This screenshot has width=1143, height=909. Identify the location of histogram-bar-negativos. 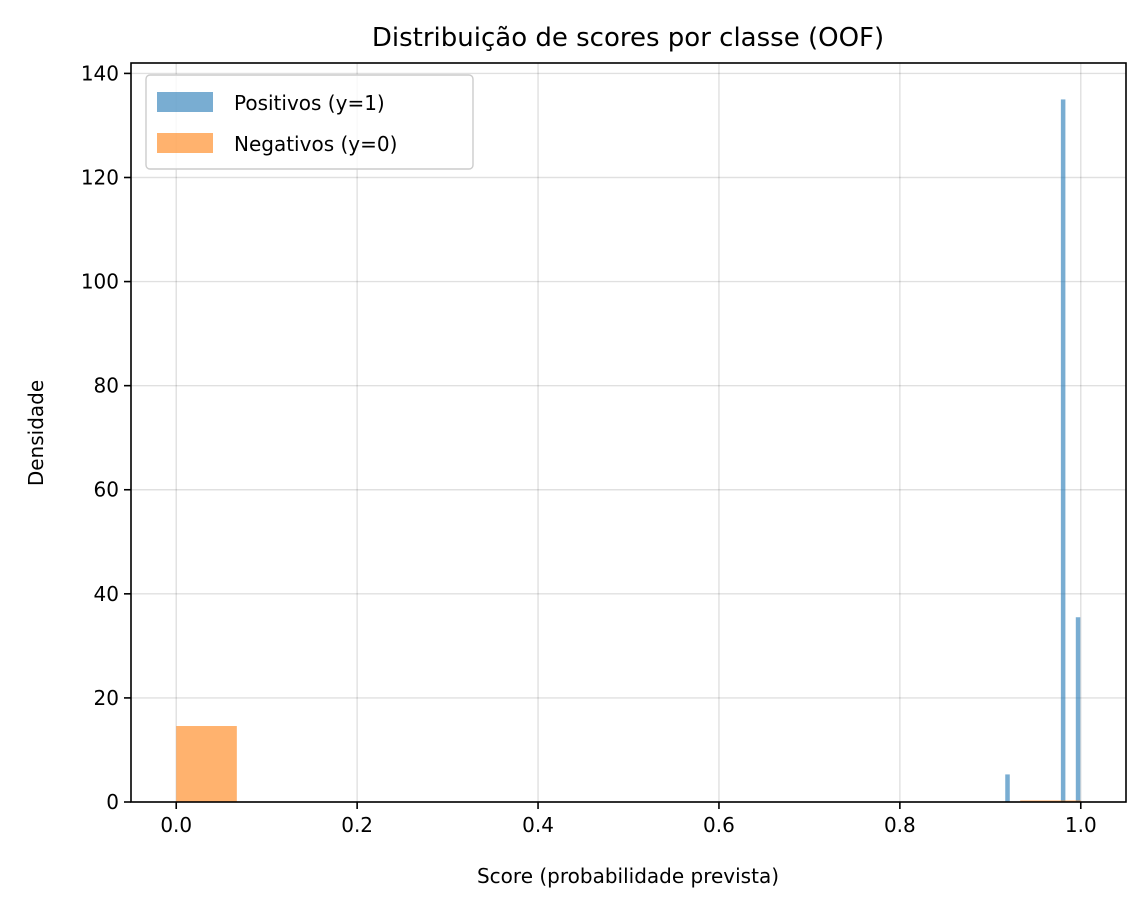
(206, 764).